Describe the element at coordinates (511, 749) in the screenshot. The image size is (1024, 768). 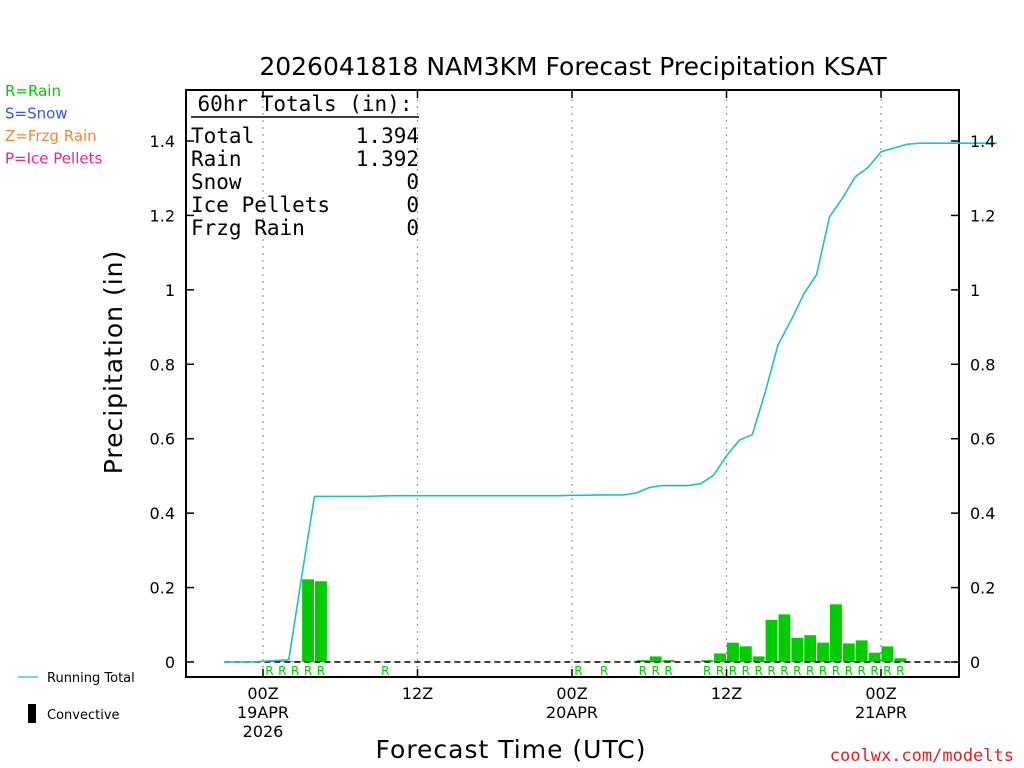
I see `x-axis-label: Forecast Time (UTC)` at that location.